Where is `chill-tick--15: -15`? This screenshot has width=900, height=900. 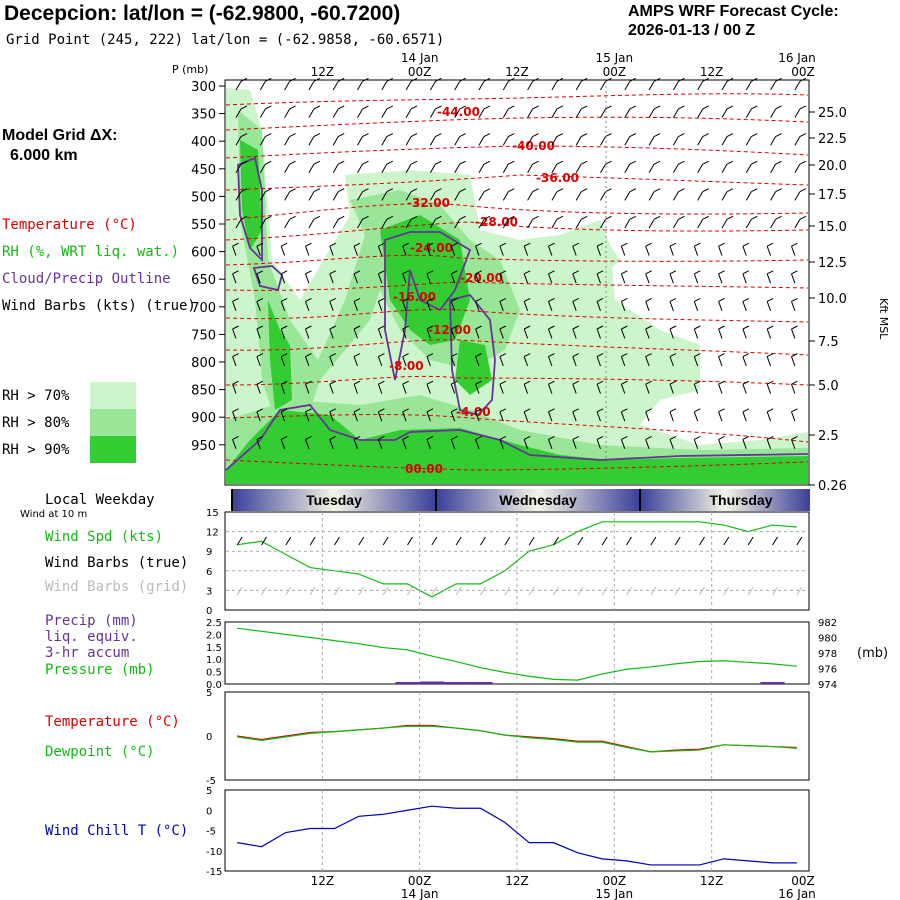 chill-tick--15: -15 is located at coordinates (214, 872).